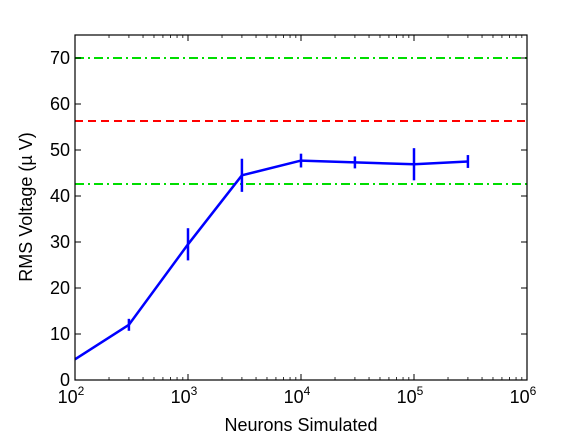 This screenshot has width=581, height=439. Describe the element at coordinates (60, 58) in the screenshot. I see `y-tick-label-7: 70` at that location.